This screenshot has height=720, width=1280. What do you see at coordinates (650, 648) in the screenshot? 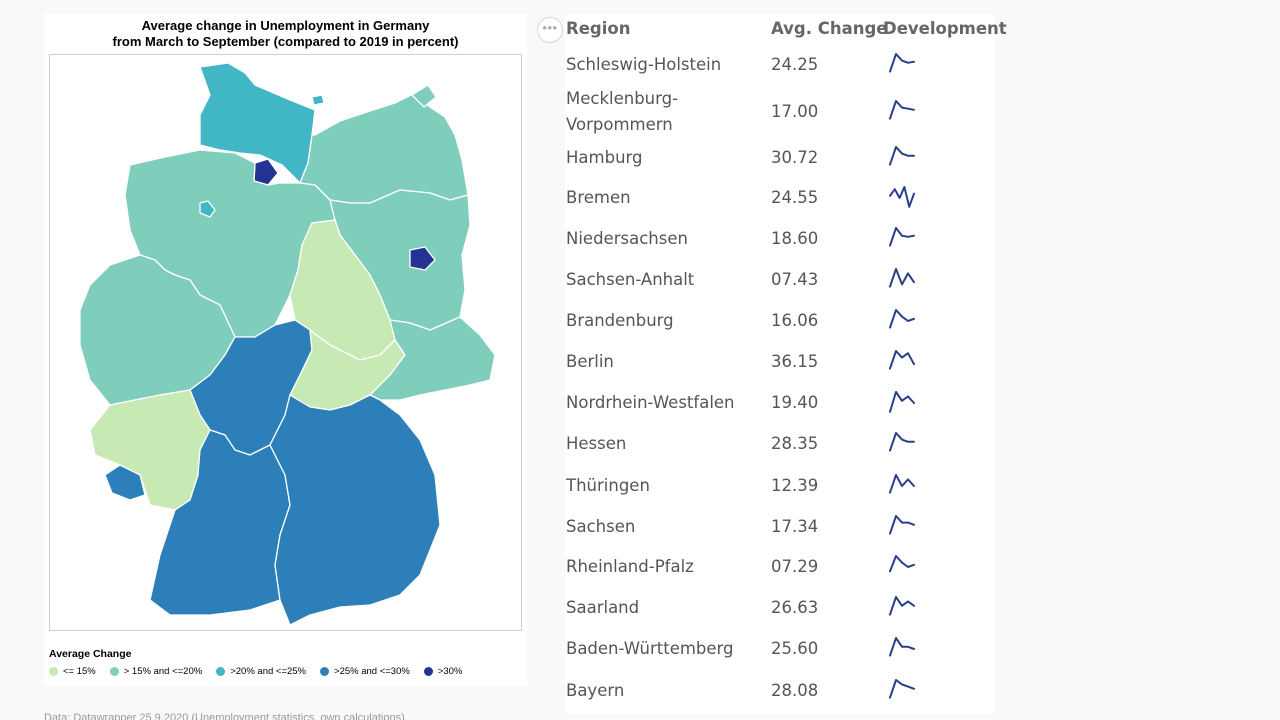
I see `cell-region: Baden-Württemberg` at bounding box center [650, 648].